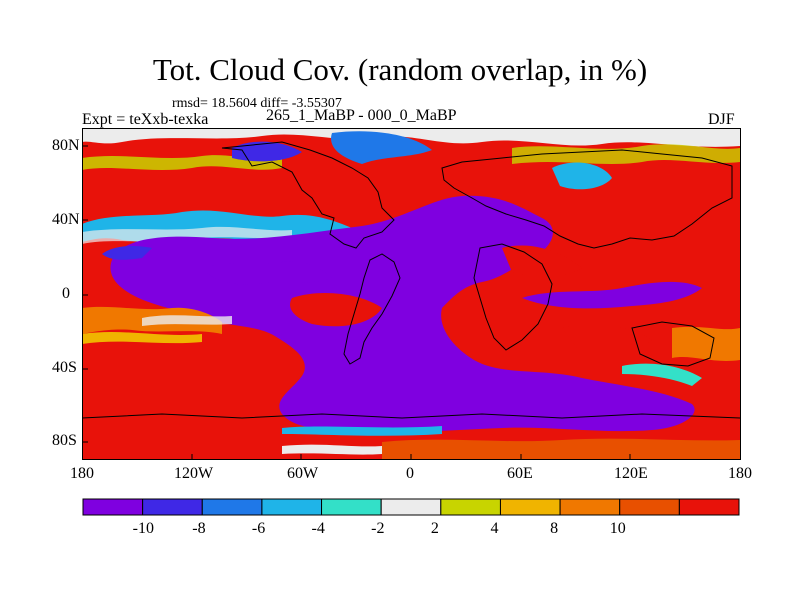 This screenshot has height=600, width=800. What do you see at coordinates (513, 297) in the screenshot?
I see `continent-africa-outline` at bounding box center [513, 297].